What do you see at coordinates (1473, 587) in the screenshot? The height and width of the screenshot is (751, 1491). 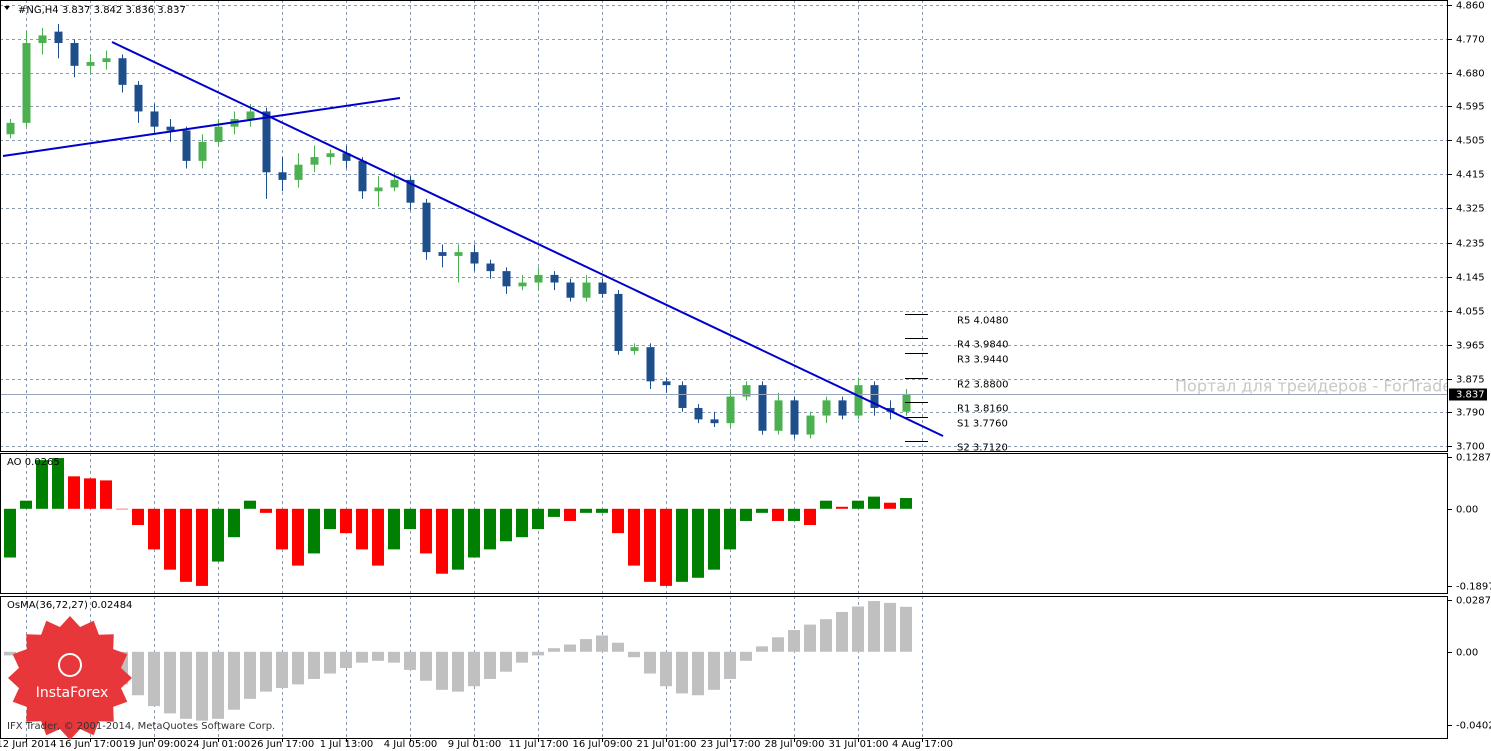 I see `y-tick-label: -0.1897` at bounding box center [1473, 587].